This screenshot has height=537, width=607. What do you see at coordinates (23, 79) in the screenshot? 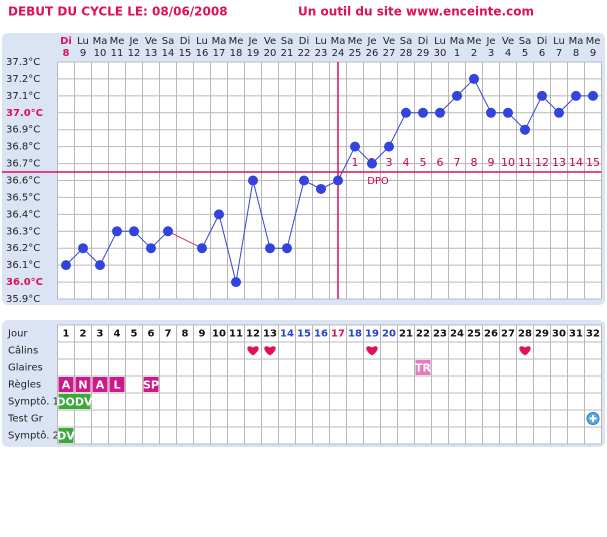
I see `y-tick-label: 37.2°C` at bounding box center [23, 79].